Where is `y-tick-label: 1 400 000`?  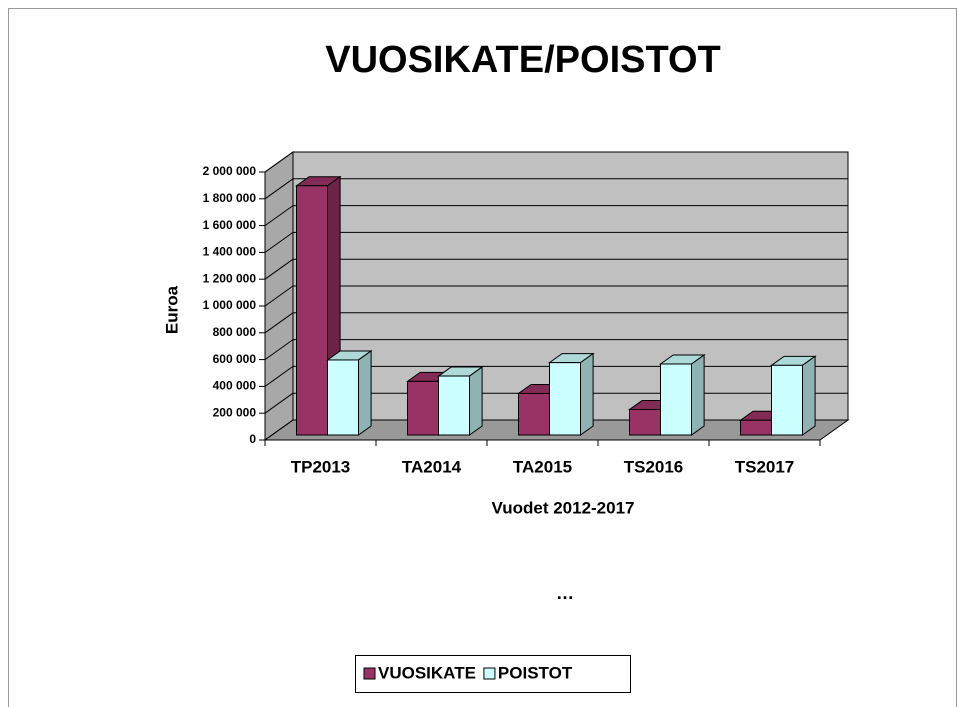 y-tick-label: 1 400 000 is located at coordinates (230, 252).